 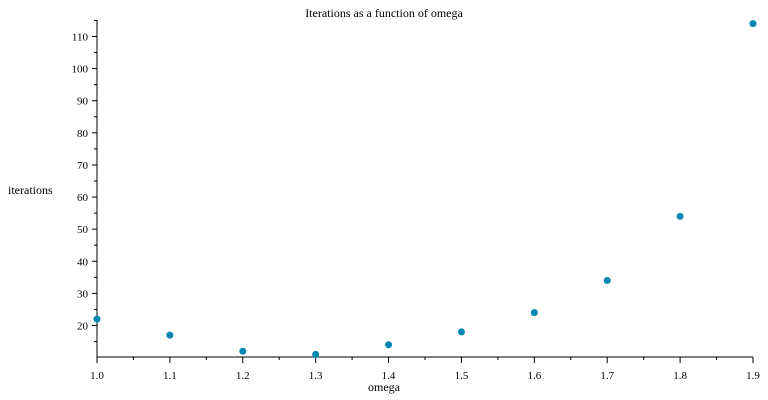 What do you see at coordinates (462, 376) in the screenshot?
I see `x-tick-label: 1.5` at bounding box center [462, 376].